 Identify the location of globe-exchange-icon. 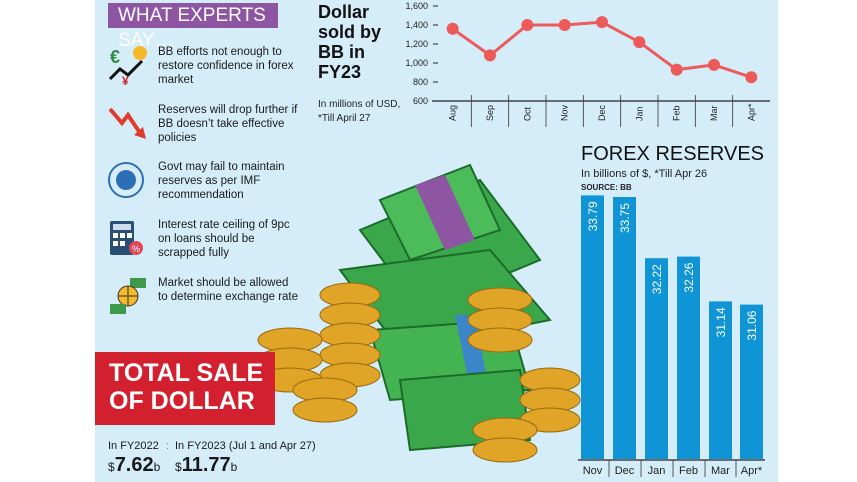
(128, 296).